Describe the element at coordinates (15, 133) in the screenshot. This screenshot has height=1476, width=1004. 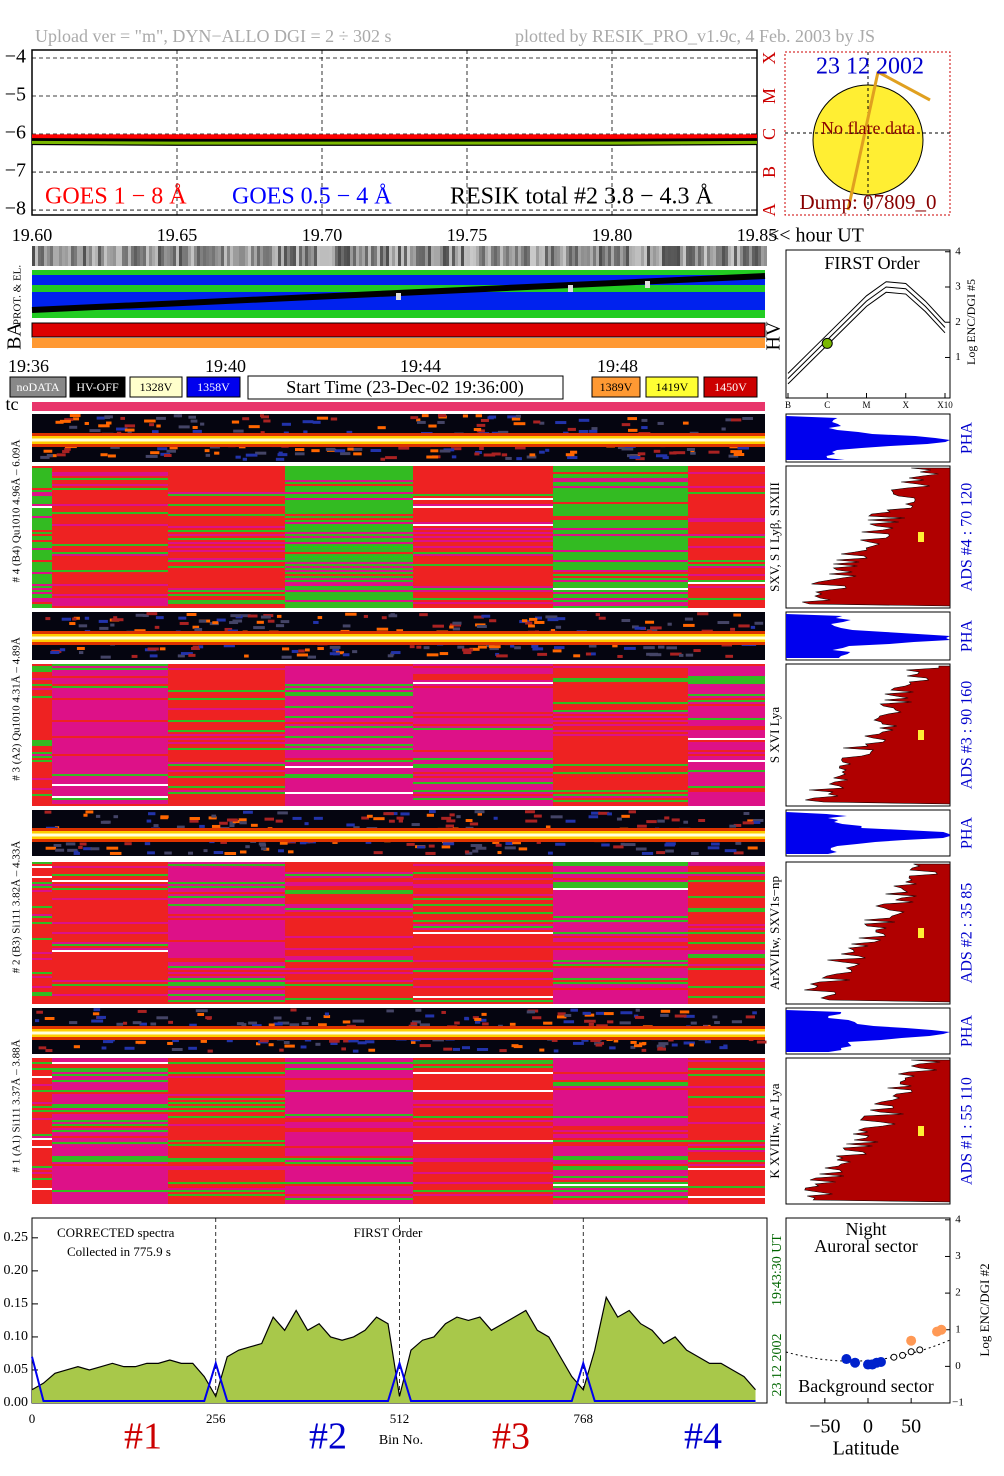
I see `y-tick-label: −6` at that location.